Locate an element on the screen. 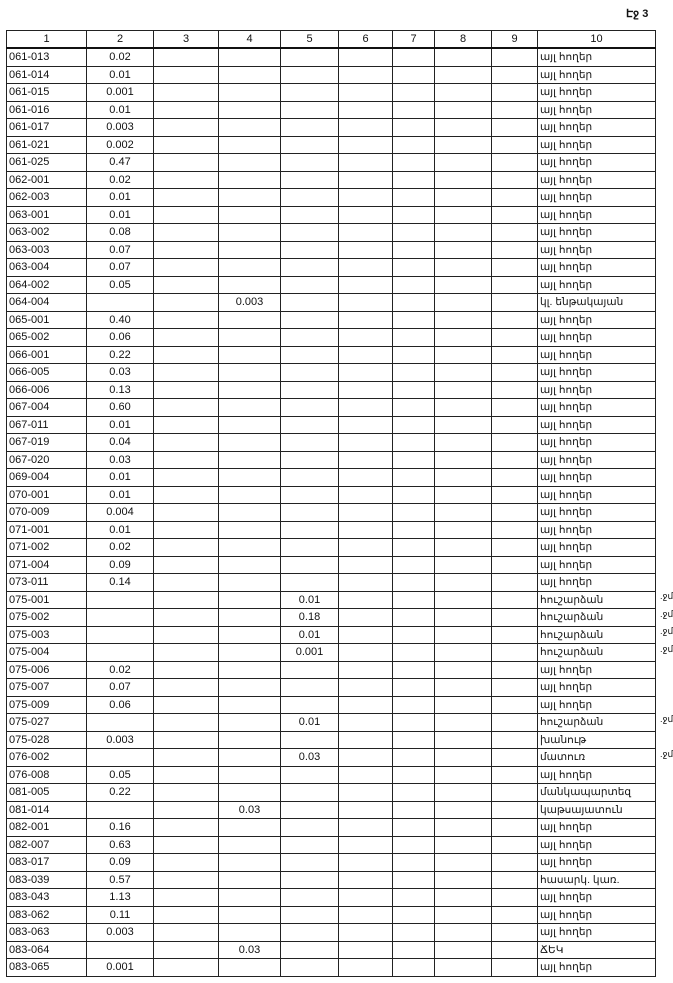  cell-col-2: 0.57 is located at coordinates (120, 879).